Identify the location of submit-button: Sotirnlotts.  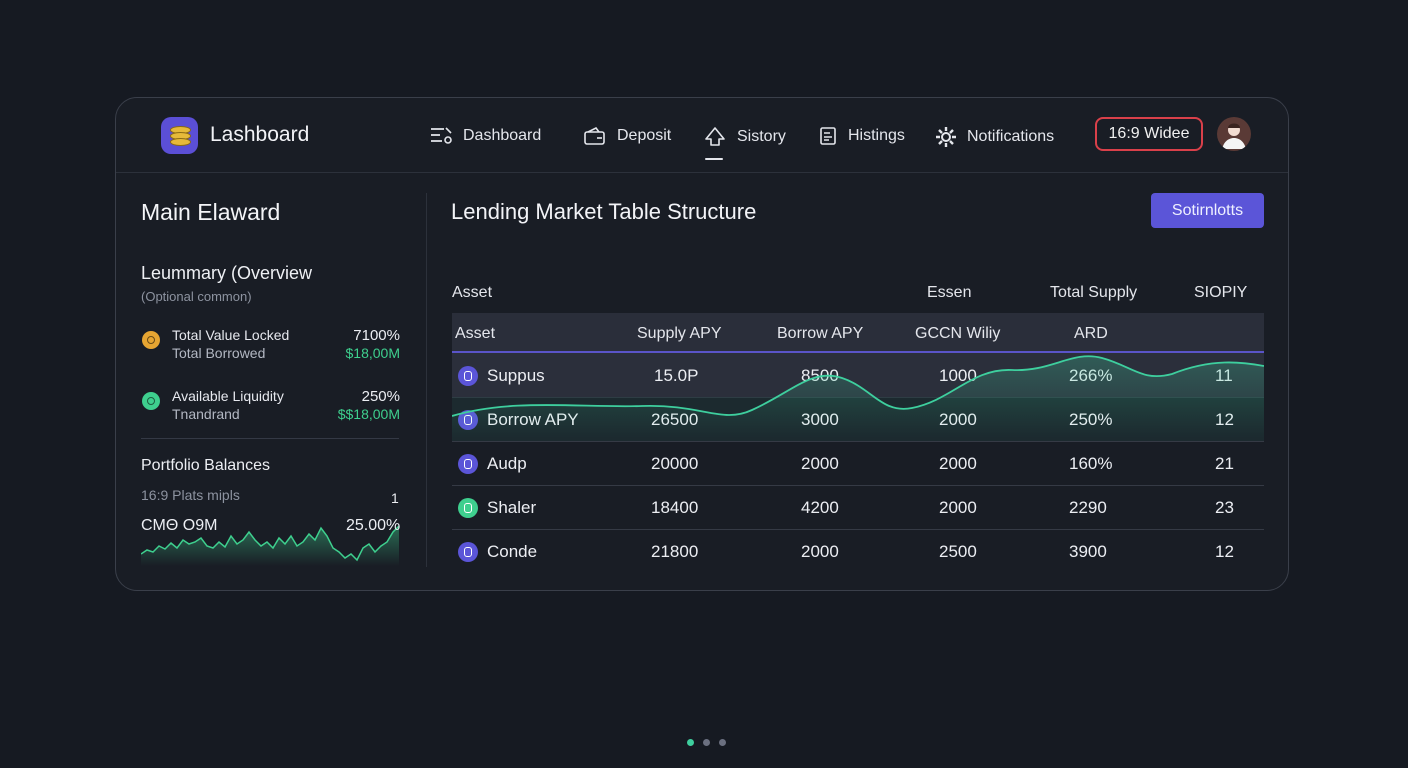
(1207, 210).